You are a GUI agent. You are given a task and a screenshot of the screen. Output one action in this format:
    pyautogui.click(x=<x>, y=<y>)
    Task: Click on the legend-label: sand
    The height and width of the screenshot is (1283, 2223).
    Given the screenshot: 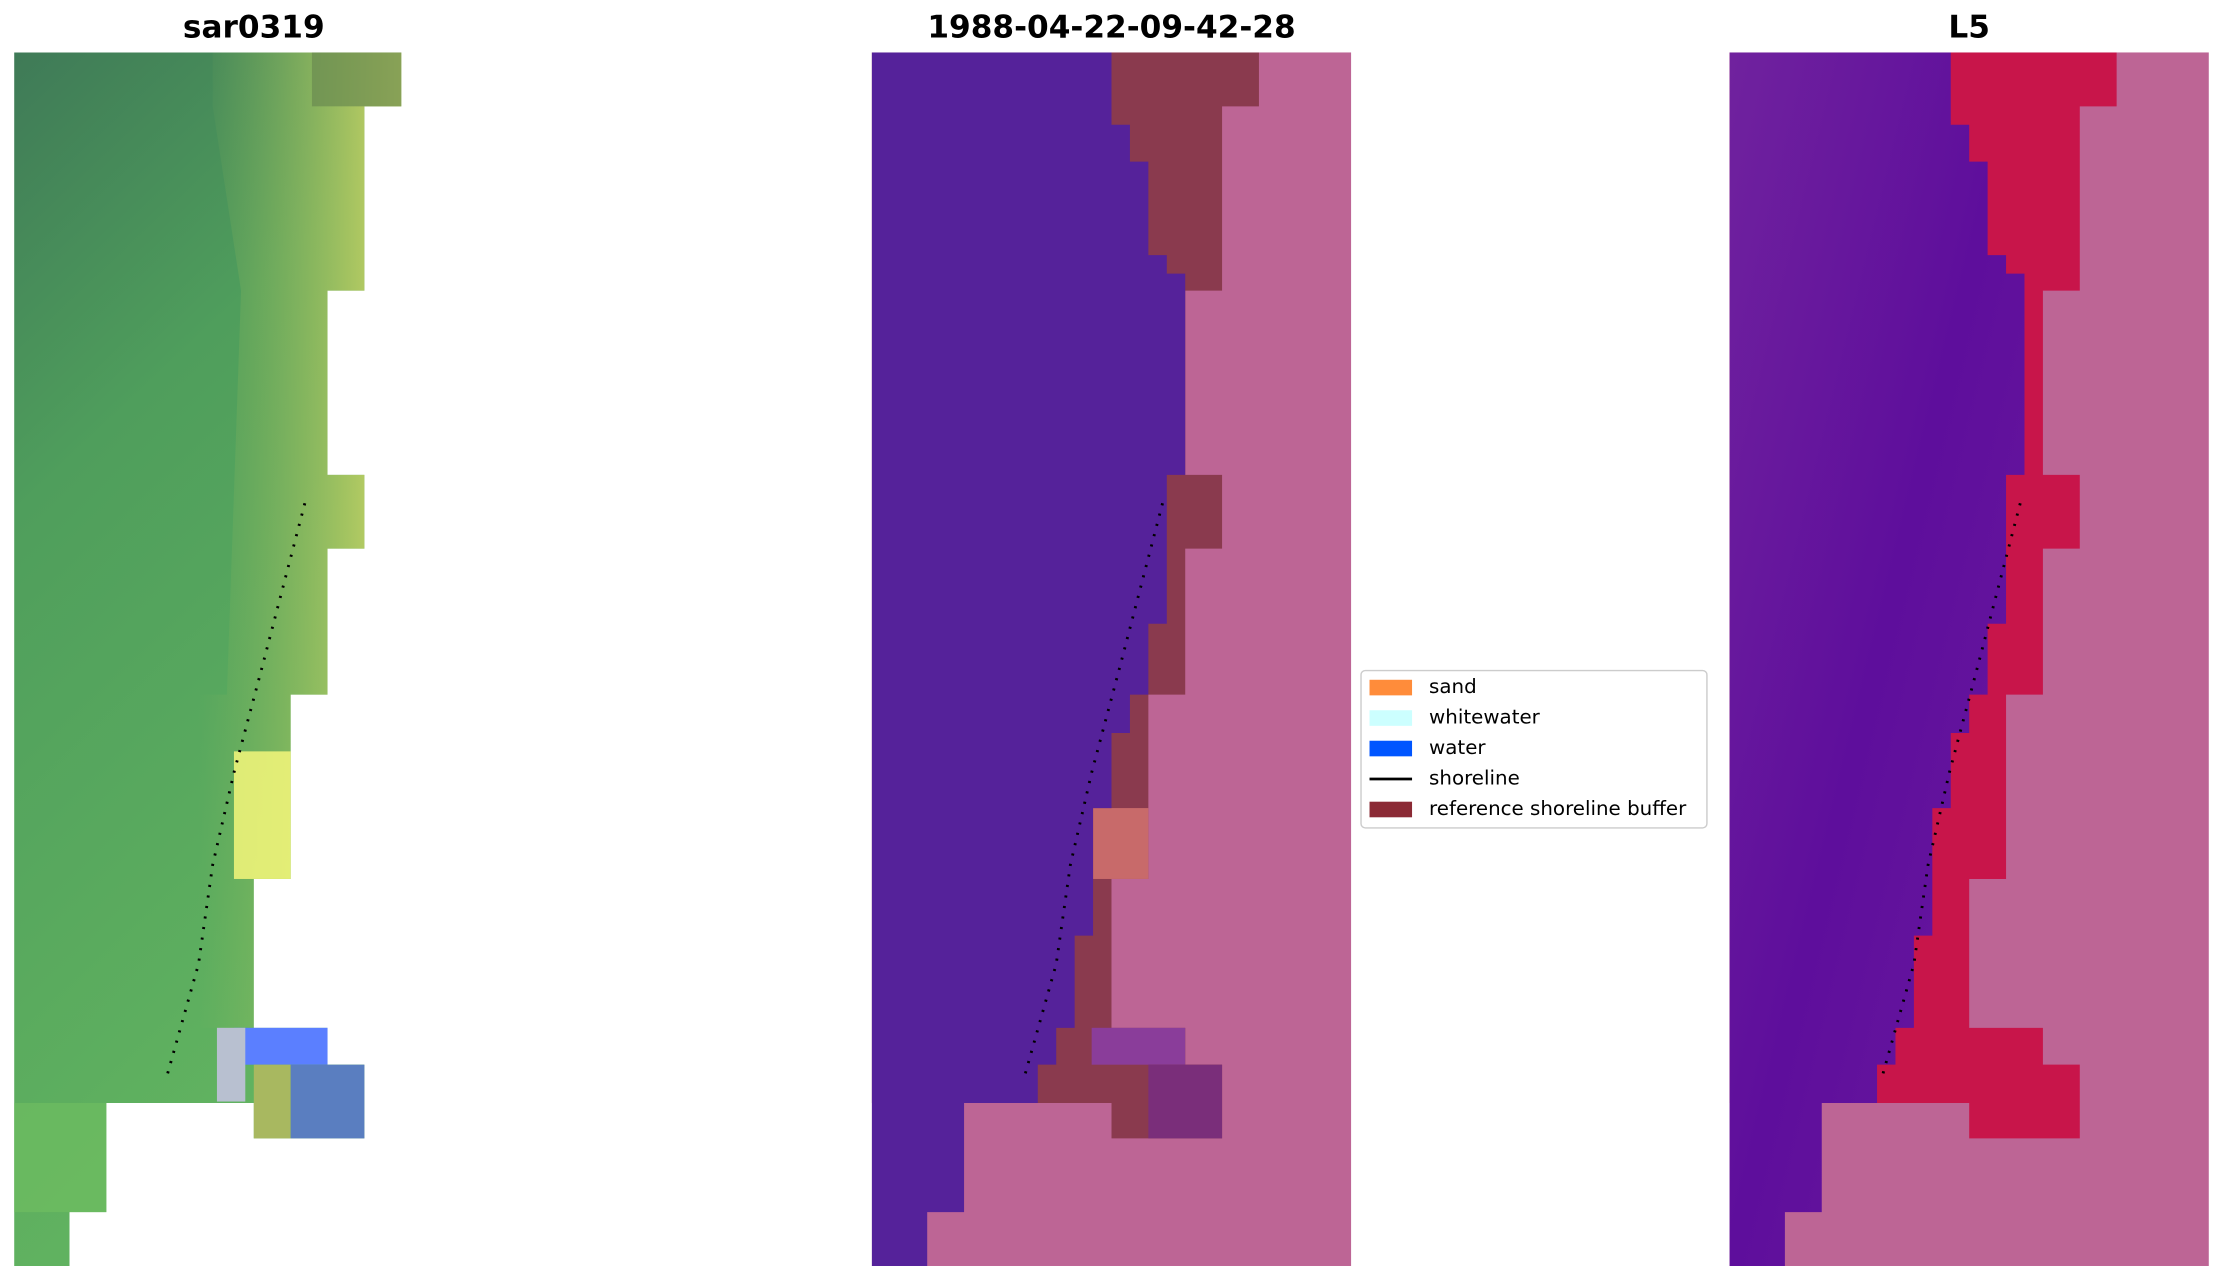 What is the action you would take?
    pyautogui.click(x=1453, y=686)
    